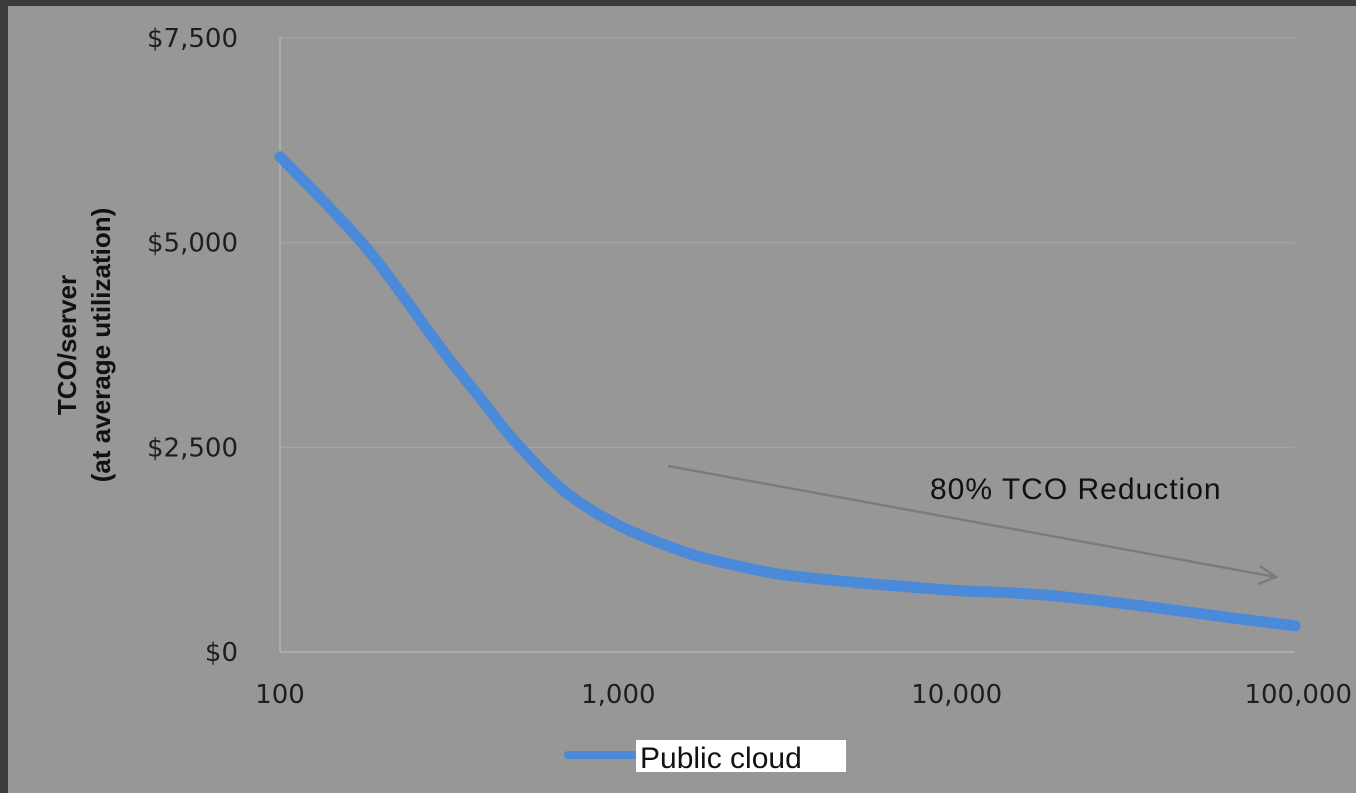 Image resolution: width=1356 pixels, height=793 pixels. I want to click on annotation-tco-reduction: 80% TCO Reduction, so click(1076, 489).